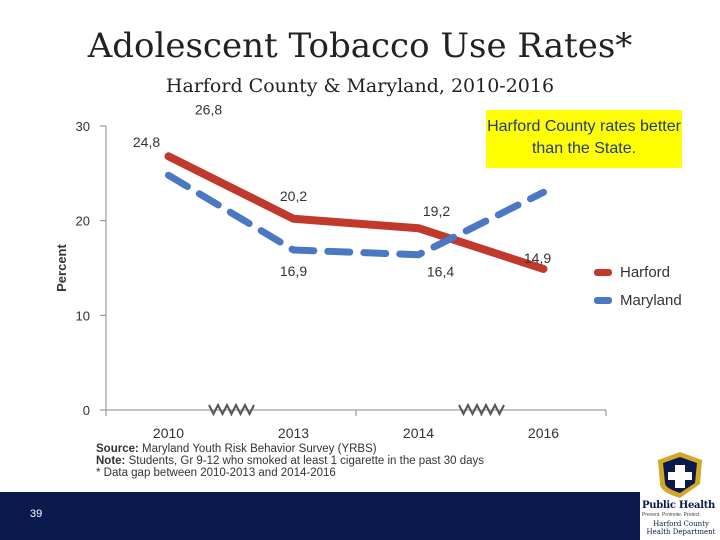  I want to click on data-label-harford: 19,2, so click(436, 211).